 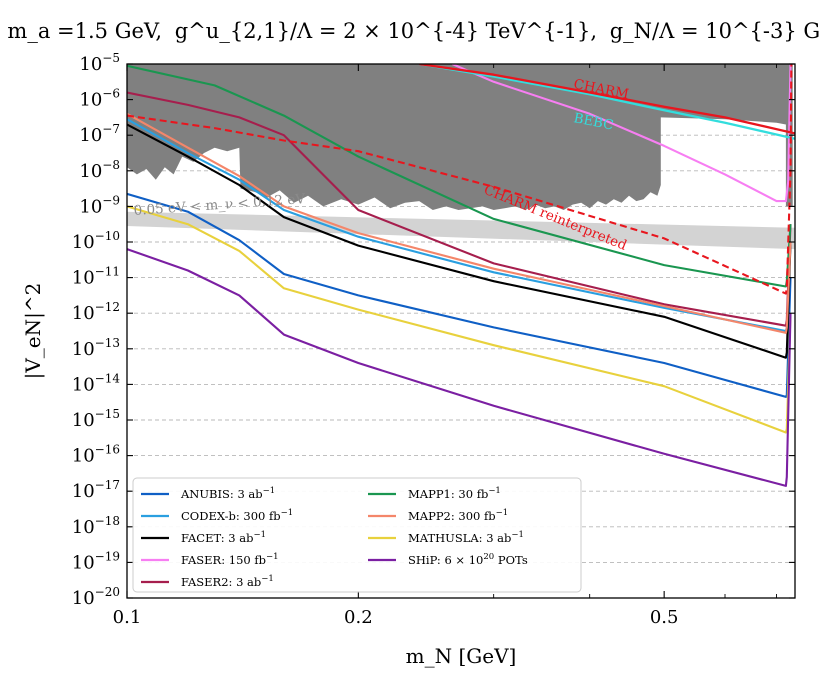 What do you see at coordinates (386, 31) in the screenshot?
I see `title-coupling-u: g^u_{2,1}/Λ = 2 × 10^{-4} TeV^{-1},` at bounding box center [386, 31].